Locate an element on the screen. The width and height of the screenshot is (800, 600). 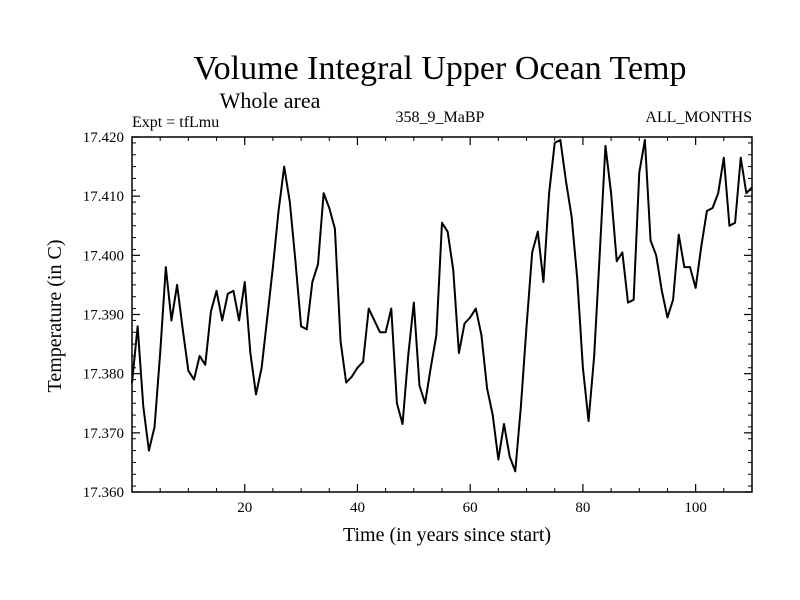
y-tick-label: 17.380 is located at coordinates (103, 375).